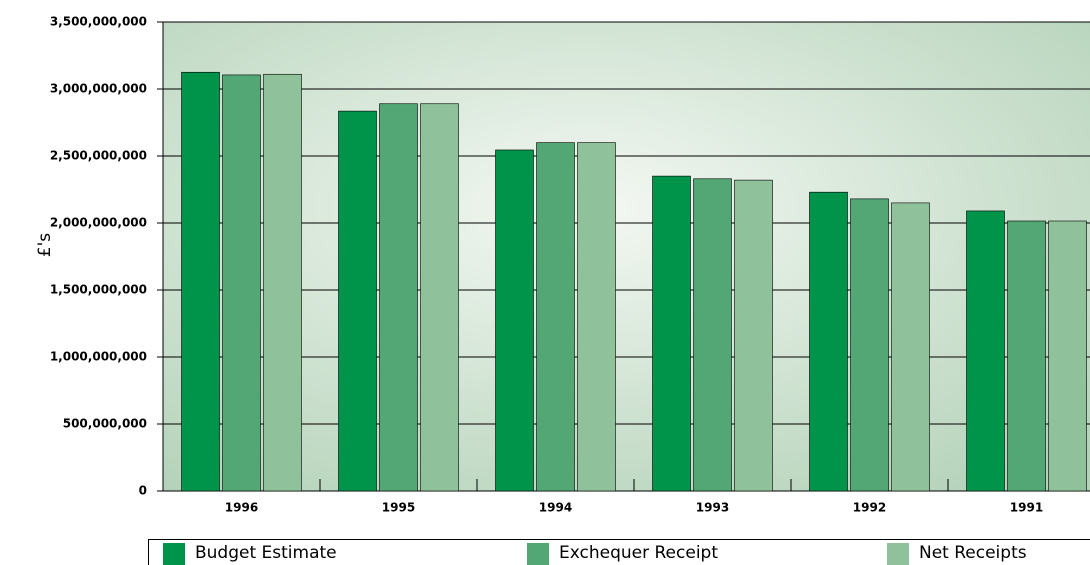  What do you see at coordinates (98, 156) in the screenshot?
I see `y-tick-label: 2,500,000,000` at bounding box center [98, 156].